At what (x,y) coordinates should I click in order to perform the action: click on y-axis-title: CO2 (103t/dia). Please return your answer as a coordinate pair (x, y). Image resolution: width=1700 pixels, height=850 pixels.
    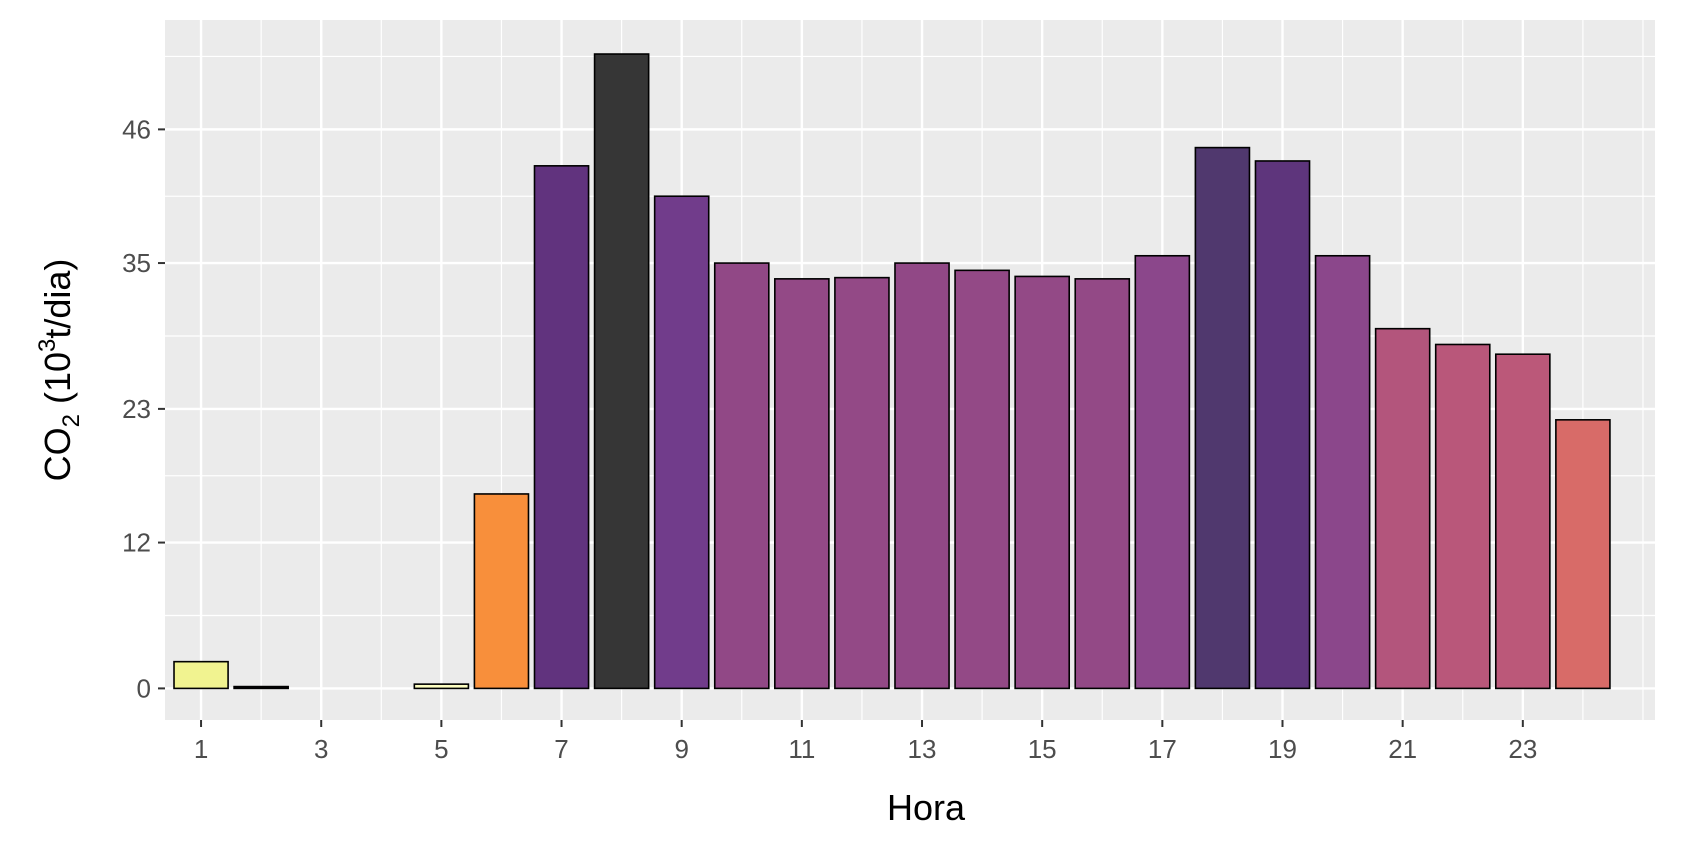
    Looking at the image, I should click on (59, 370).